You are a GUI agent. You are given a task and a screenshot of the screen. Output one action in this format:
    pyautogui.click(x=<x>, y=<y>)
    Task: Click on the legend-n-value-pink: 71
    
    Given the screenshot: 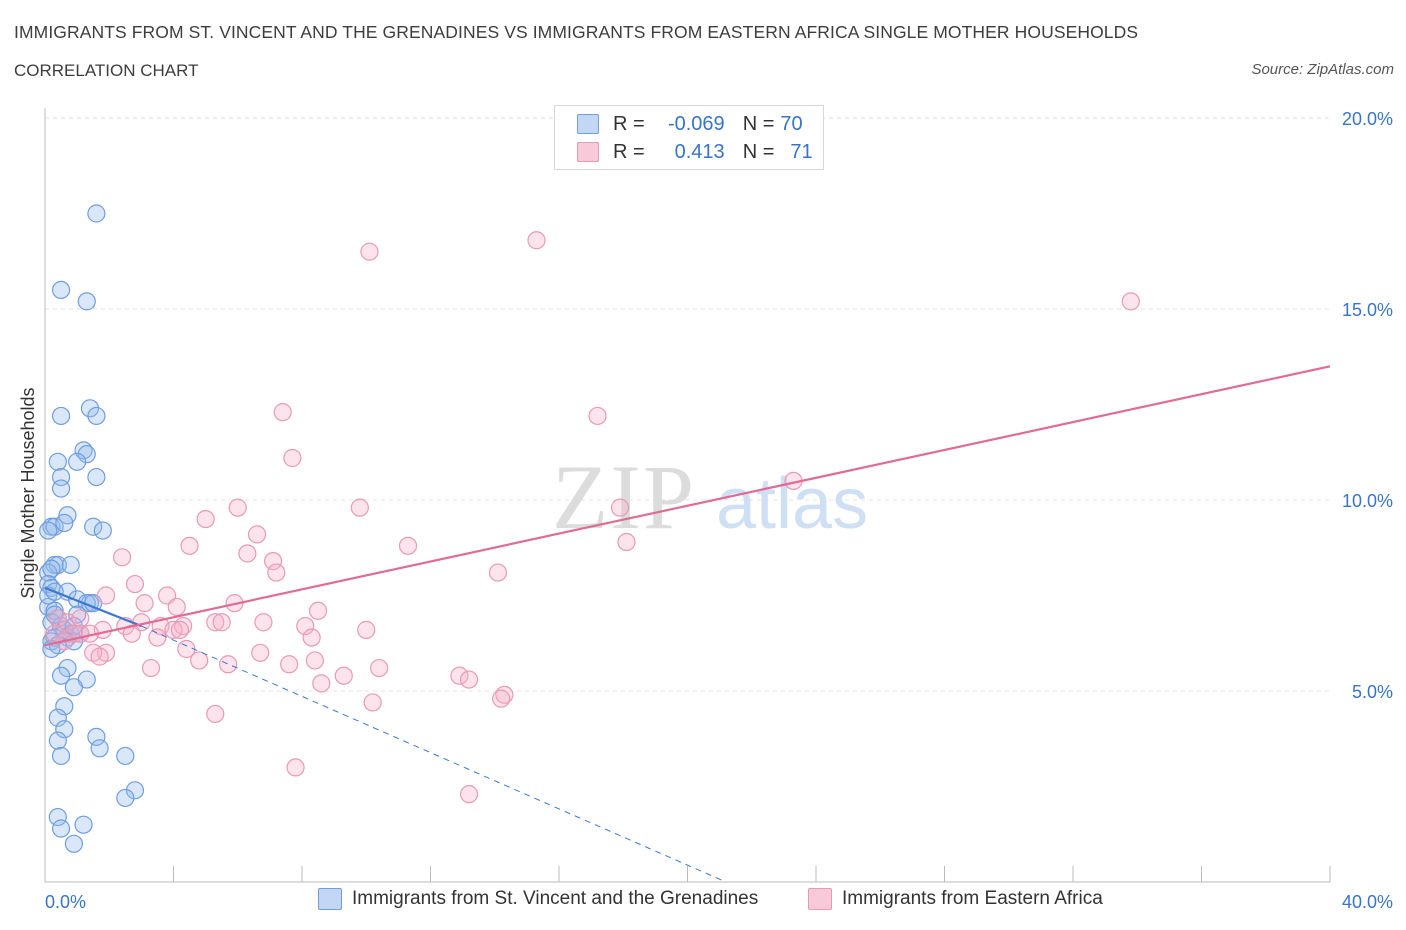 What is the action you would take?
    pyautogui.click(x=801, y=151)
    